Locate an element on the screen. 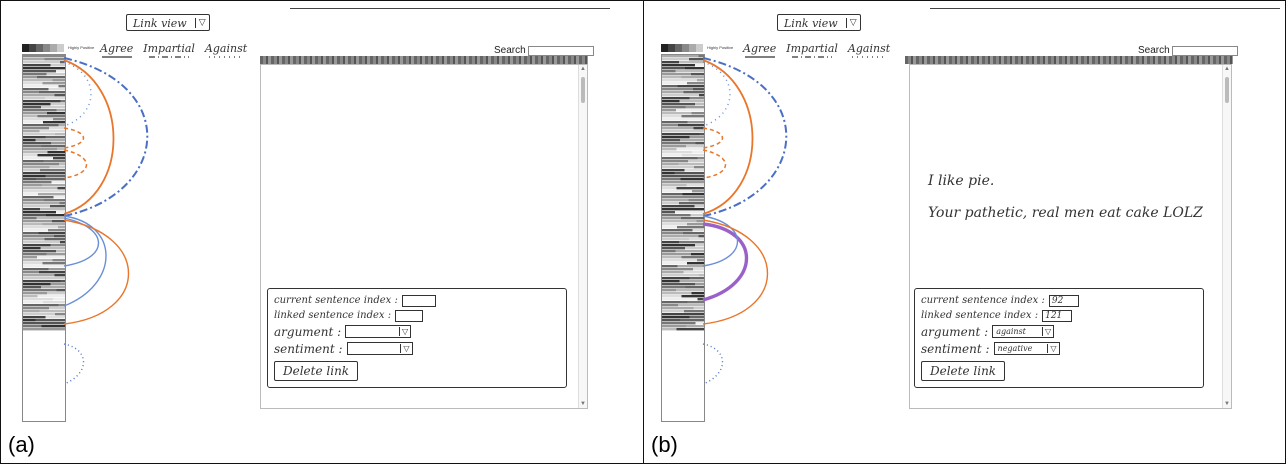 This screenshot has width=1286, height=464. sentiment-select: ▽ is located at coordinates (379, 348).